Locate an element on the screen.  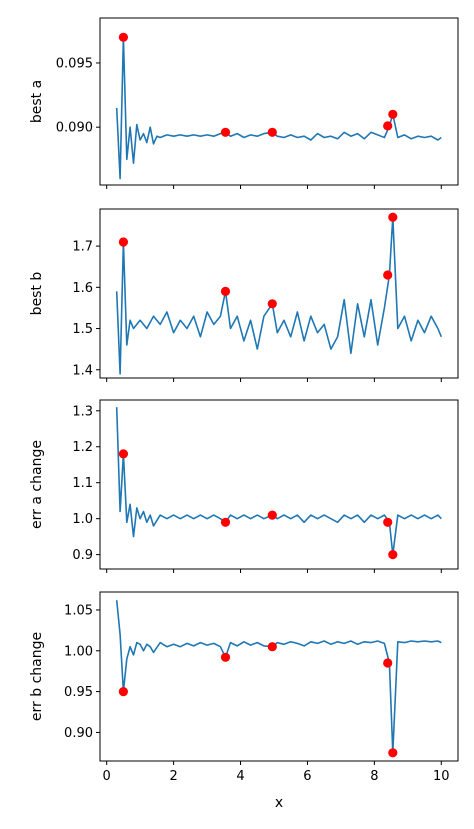
x-tick-label: 10 is located at coordinates (441, 776).